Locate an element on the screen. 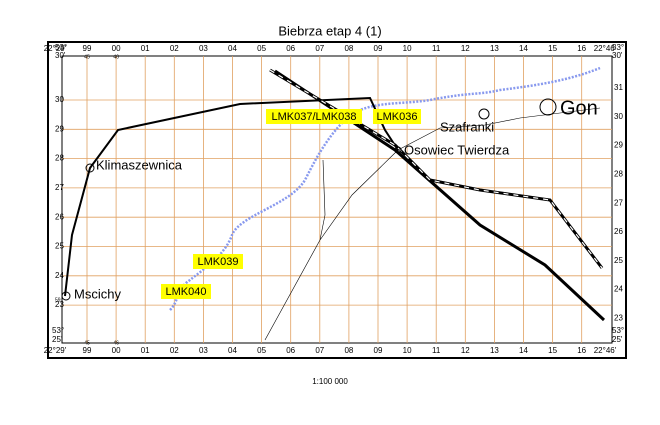 This screenshot has width=660, height=425. marker-label: LMK037/LMK038 is located at coordinates (314, 117).